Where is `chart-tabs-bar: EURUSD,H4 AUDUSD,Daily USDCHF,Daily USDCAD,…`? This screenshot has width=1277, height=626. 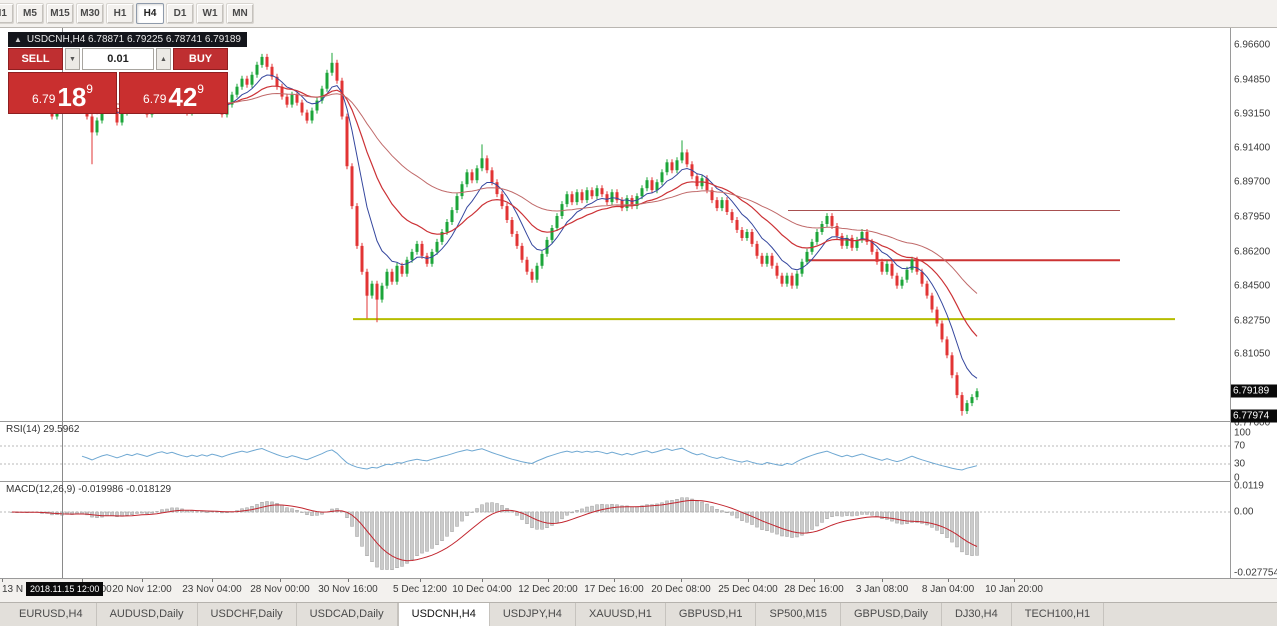
chart-tabs-bar: EURUSD,H4 AUDUSD,Daily USDCHF,Daily USDCAD,… is located at coordinates (638, 614).